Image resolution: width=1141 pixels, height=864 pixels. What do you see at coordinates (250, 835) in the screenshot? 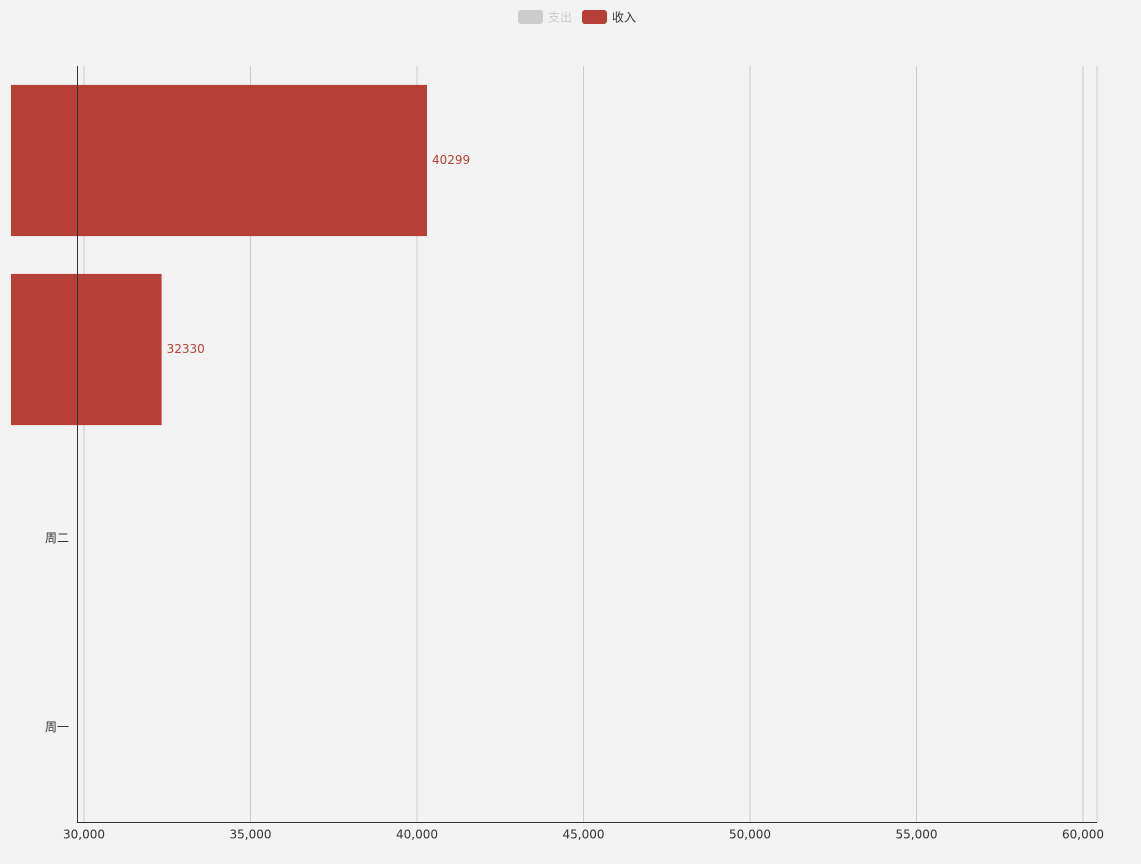
I see `x-tick-label: 35,000` at bounding box center [250, 835].